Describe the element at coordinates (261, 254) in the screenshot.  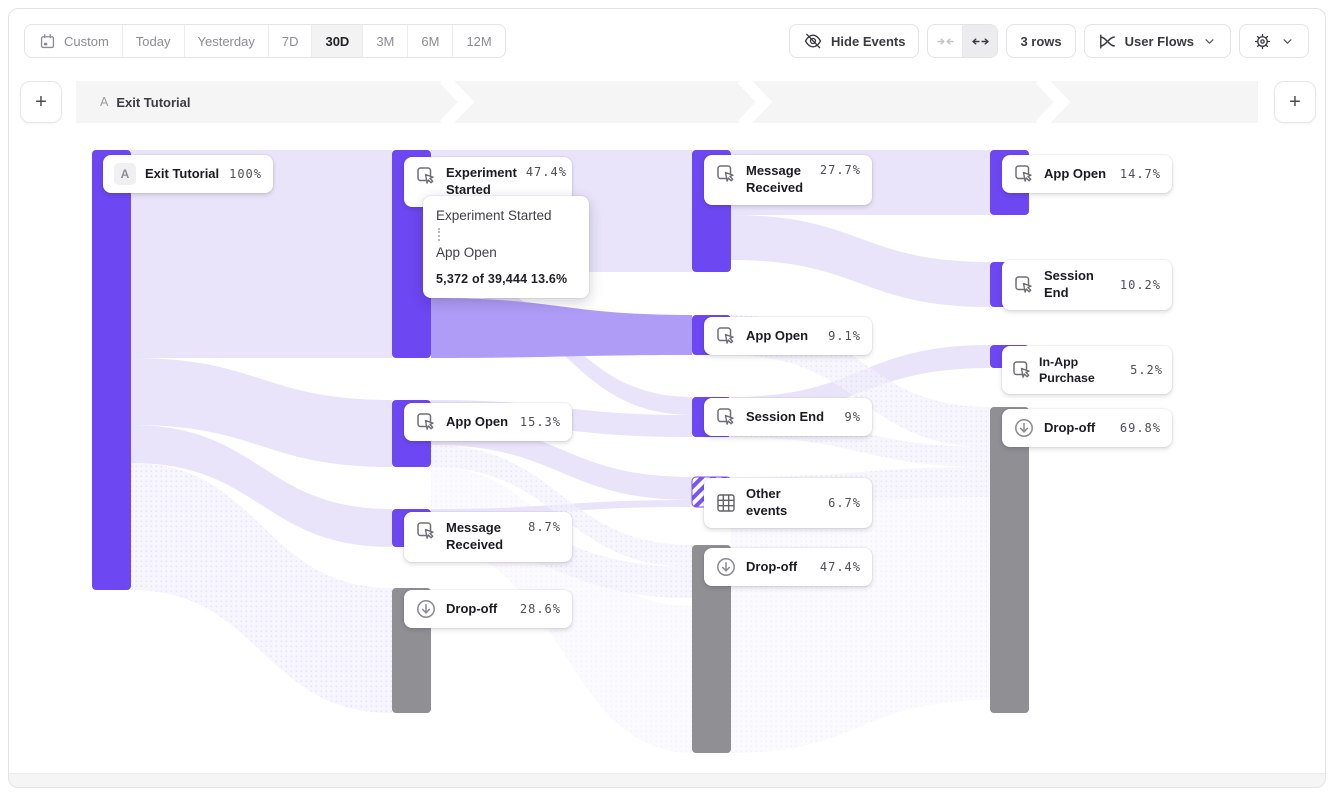
I see `flow-link-exit-to-experiment` at that location.